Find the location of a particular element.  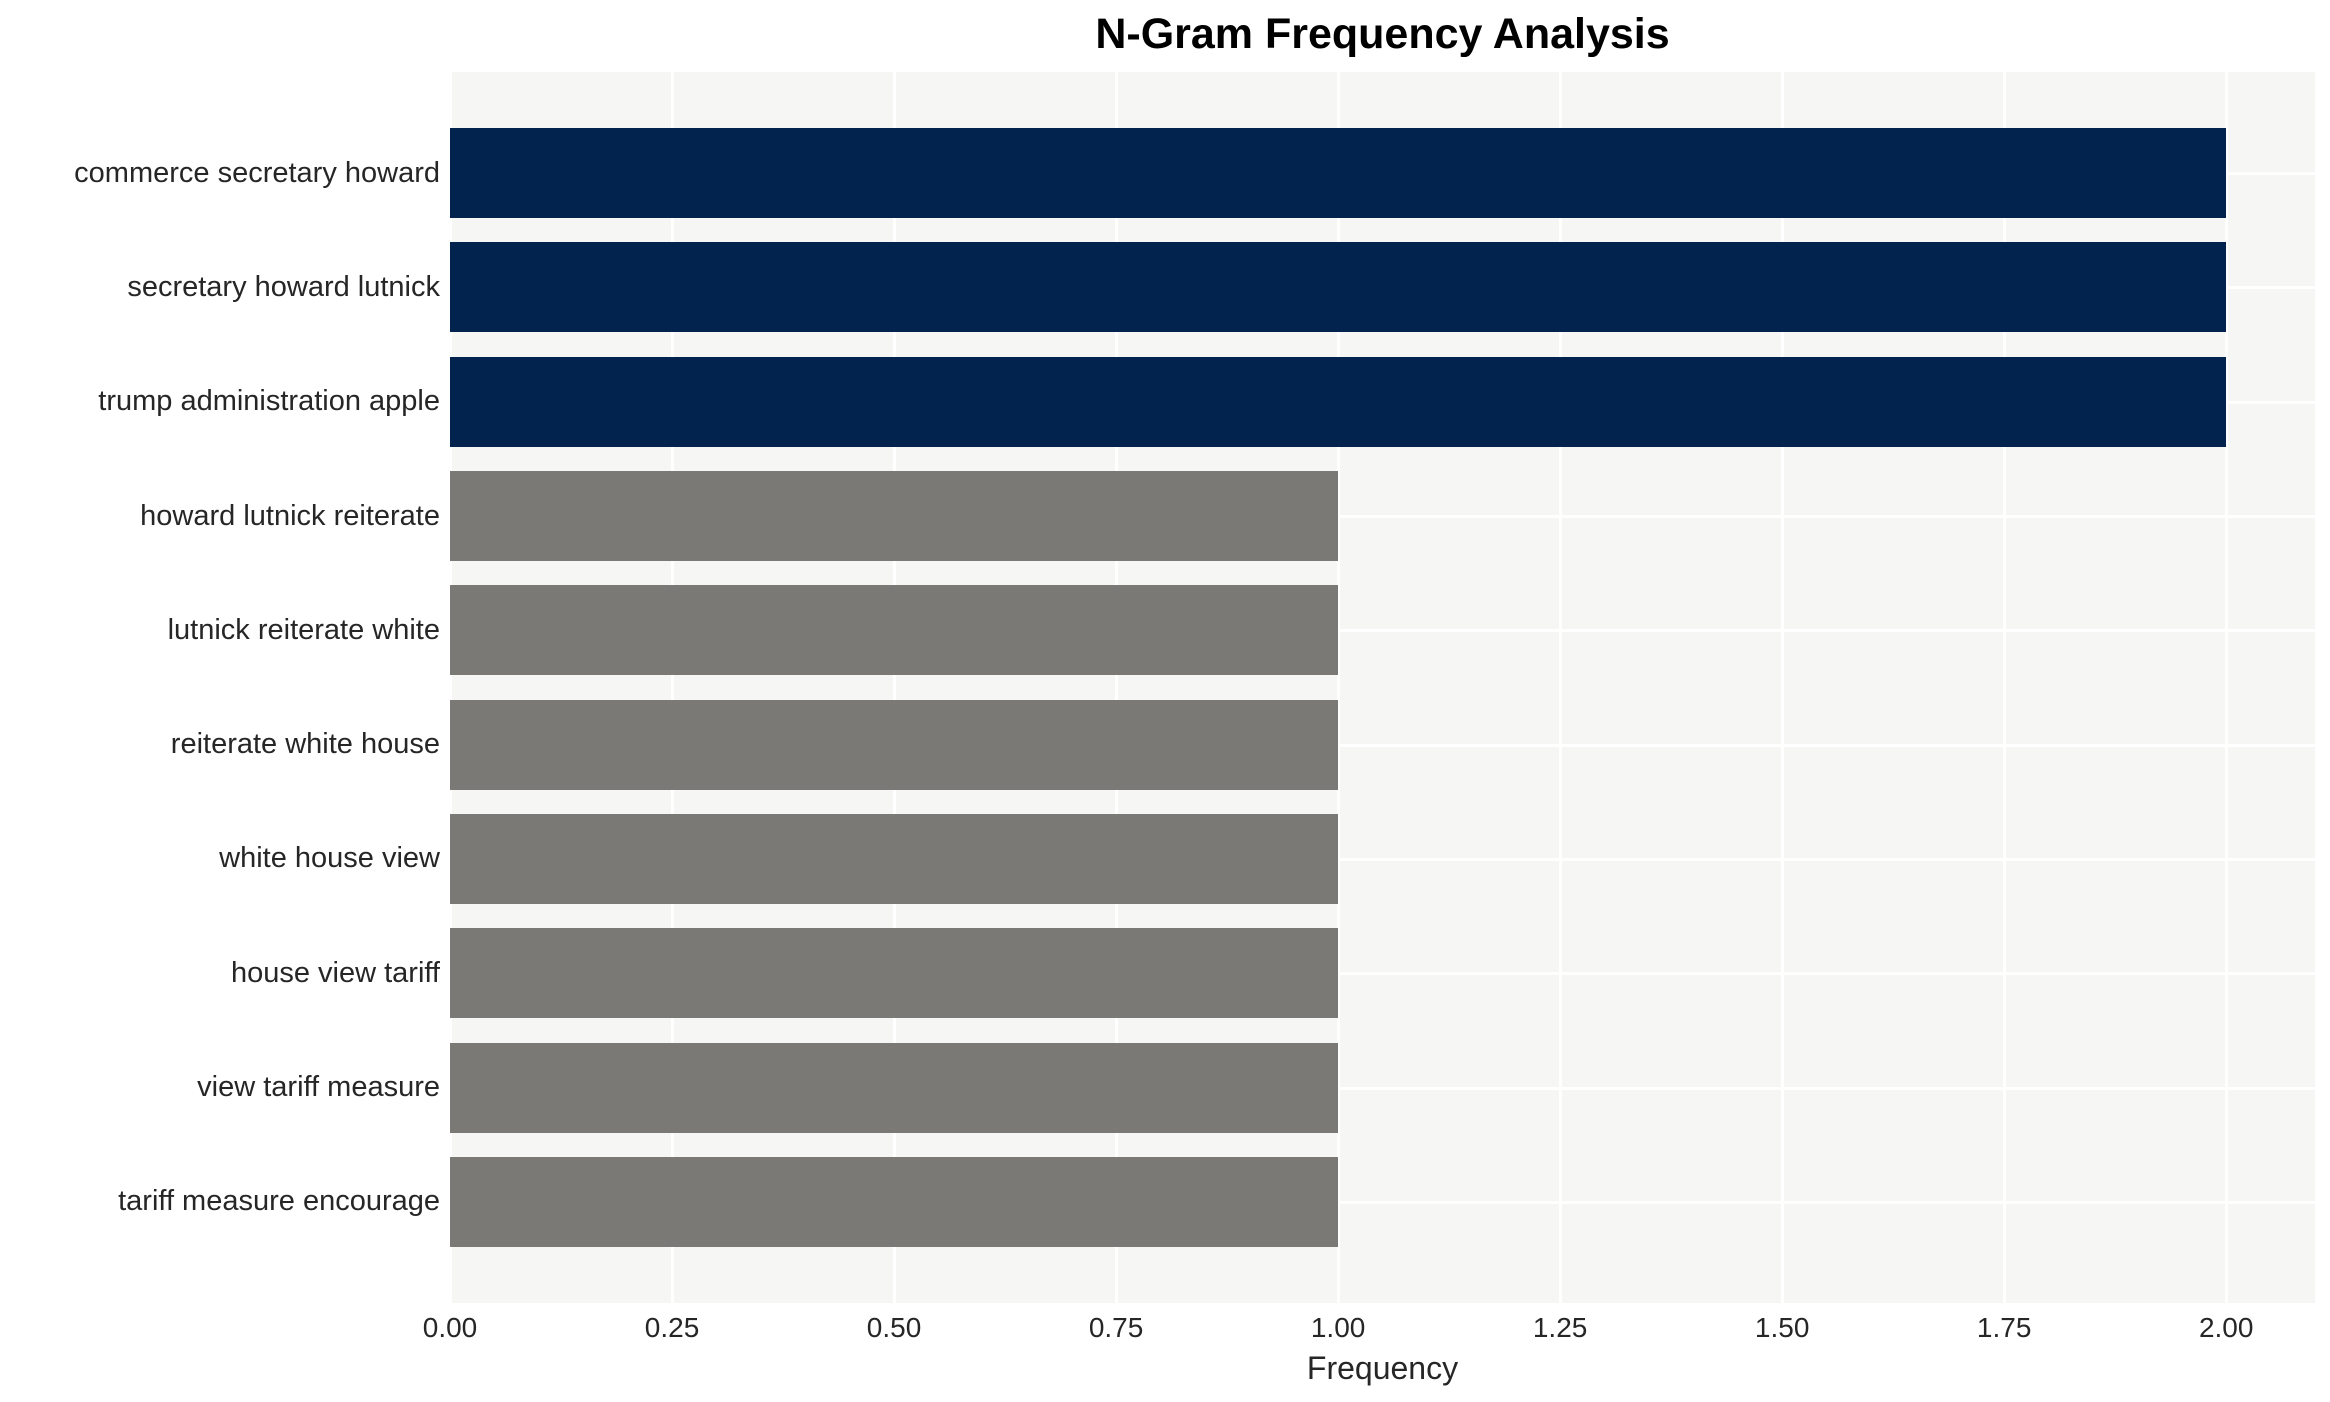

x-tick-label: 0.75 is located at coordinates (1116, 1327).